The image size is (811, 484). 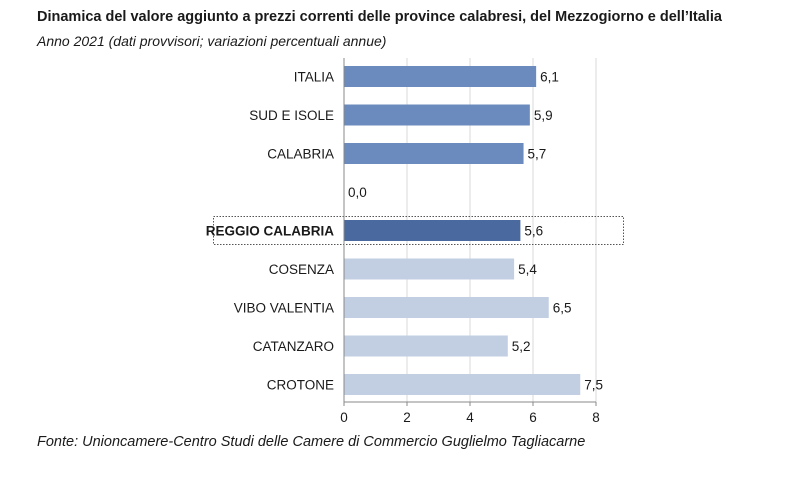 I want to click on category-label: SUD E ISOLE, so click(x=291, y=115).